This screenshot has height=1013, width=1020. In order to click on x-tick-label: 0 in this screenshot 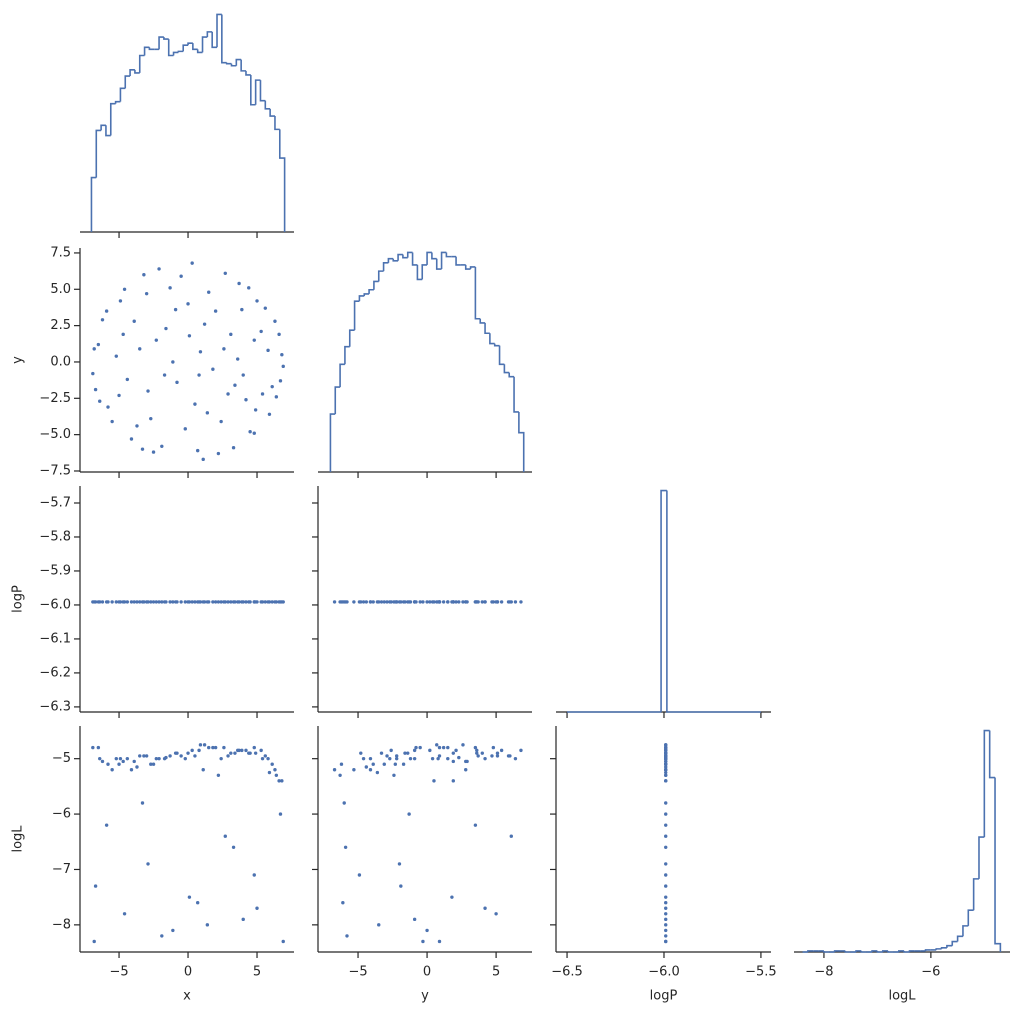, I will do `click(427, 972)`.